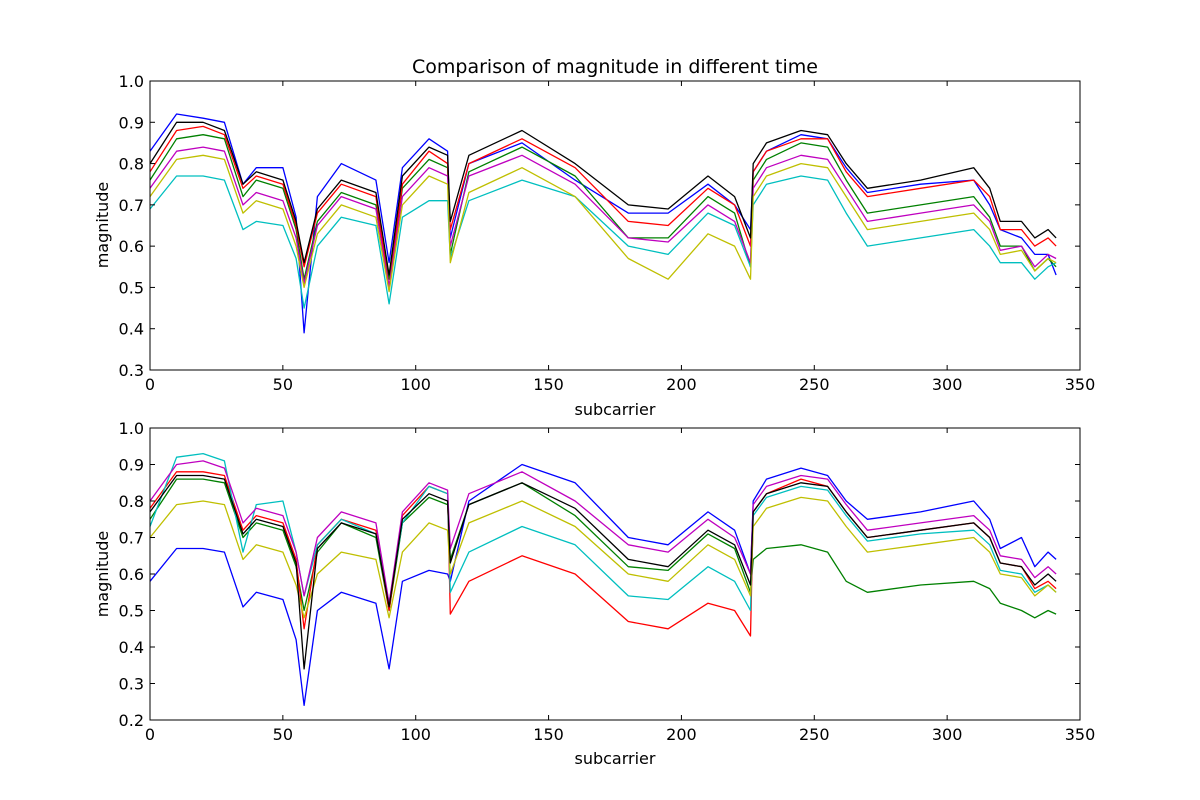  I want to click on x-axis-label-top: subcarrier, so click(615, 409).